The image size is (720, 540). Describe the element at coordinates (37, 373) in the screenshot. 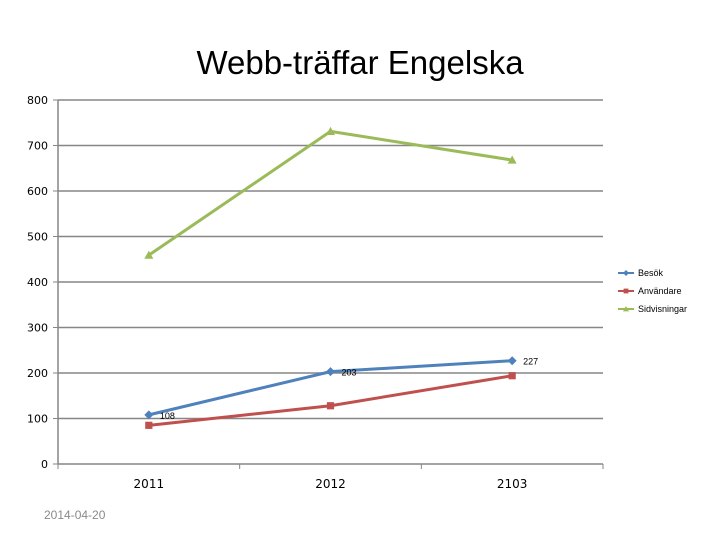

I see `y-tick-label-200: 200` at that location.